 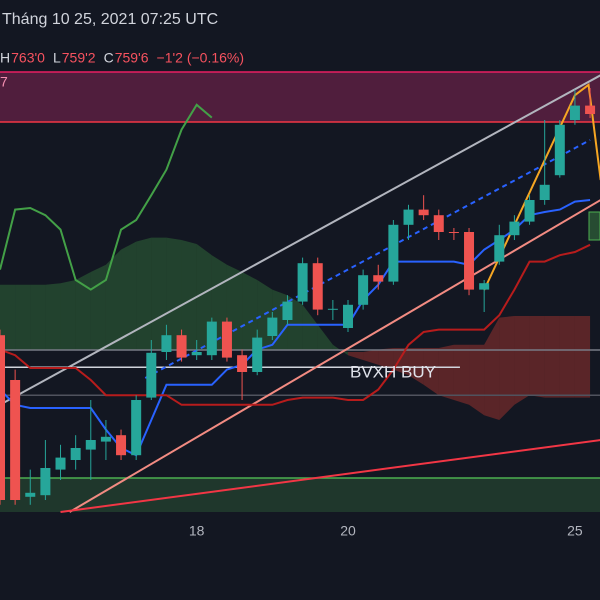 What do you see at coordinates (132, 58) in the screenshot?
I see `ohlc-value: 759'6` at bounding box center [132, 58].